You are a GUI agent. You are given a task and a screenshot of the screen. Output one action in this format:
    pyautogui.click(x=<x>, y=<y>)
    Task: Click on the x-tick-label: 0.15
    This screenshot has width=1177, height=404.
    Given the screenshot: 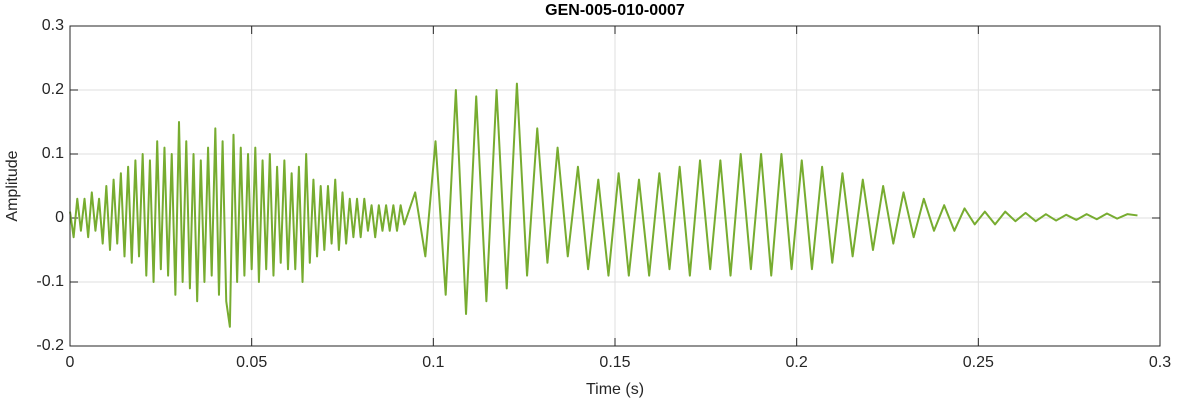 What is the action you would take?
    pyautogui.click(x=614, y=362)
    